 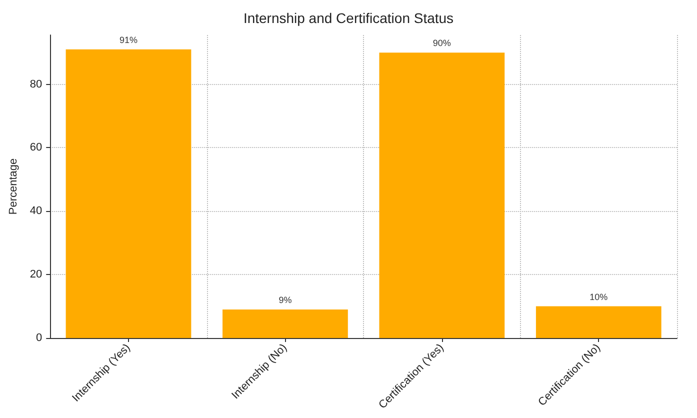 What do you see at coordinates (36, 274) in the screenshot?
I see `y-tick-label: 20` at bounding box center [36, 274].